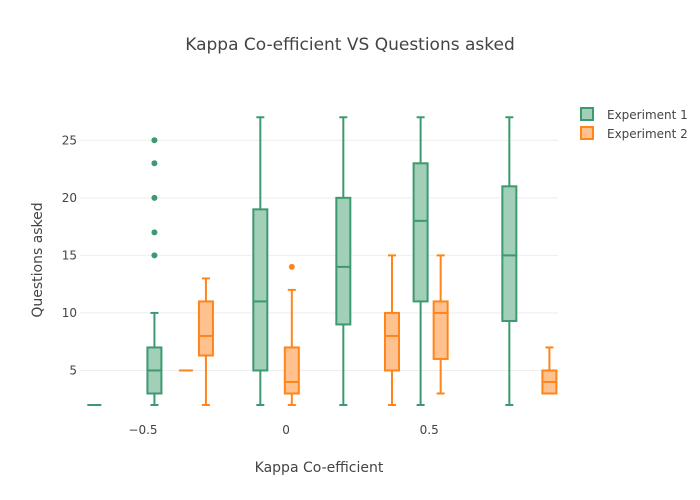 The height and width of the screenshot is (500, 700). What do you see at coordinates (286, 430) in the screenshot?
I see `x-tick-label: 0` at bounding box center [286, 430].